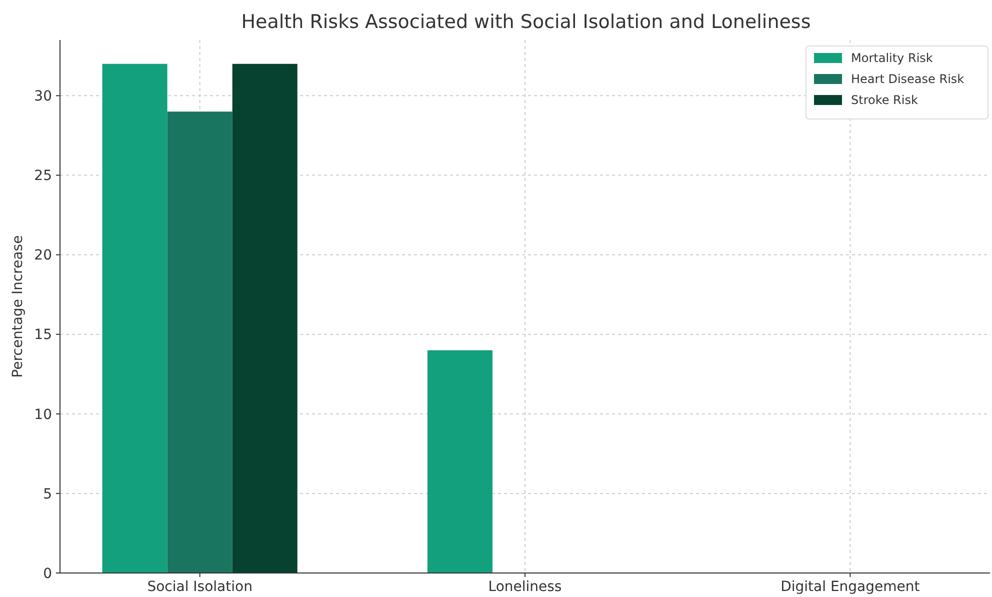 The width and height of the screenshot is (992, 597). Describe the element at coordinates (43, 335) in the screenshot. I see `y-tick-label: 15` at that location.